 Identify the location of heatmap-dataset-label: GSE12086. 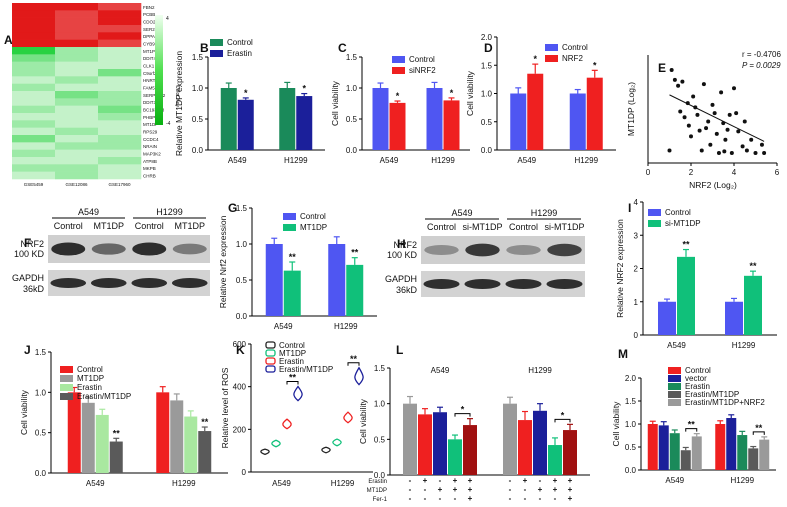
(76, 184).